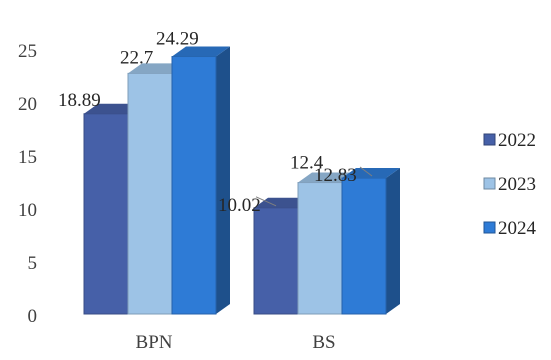  What do you see at coordinates (517, 140) in the screenshot?
I see `legend-label: 2022` at bounding box center [517, 140].